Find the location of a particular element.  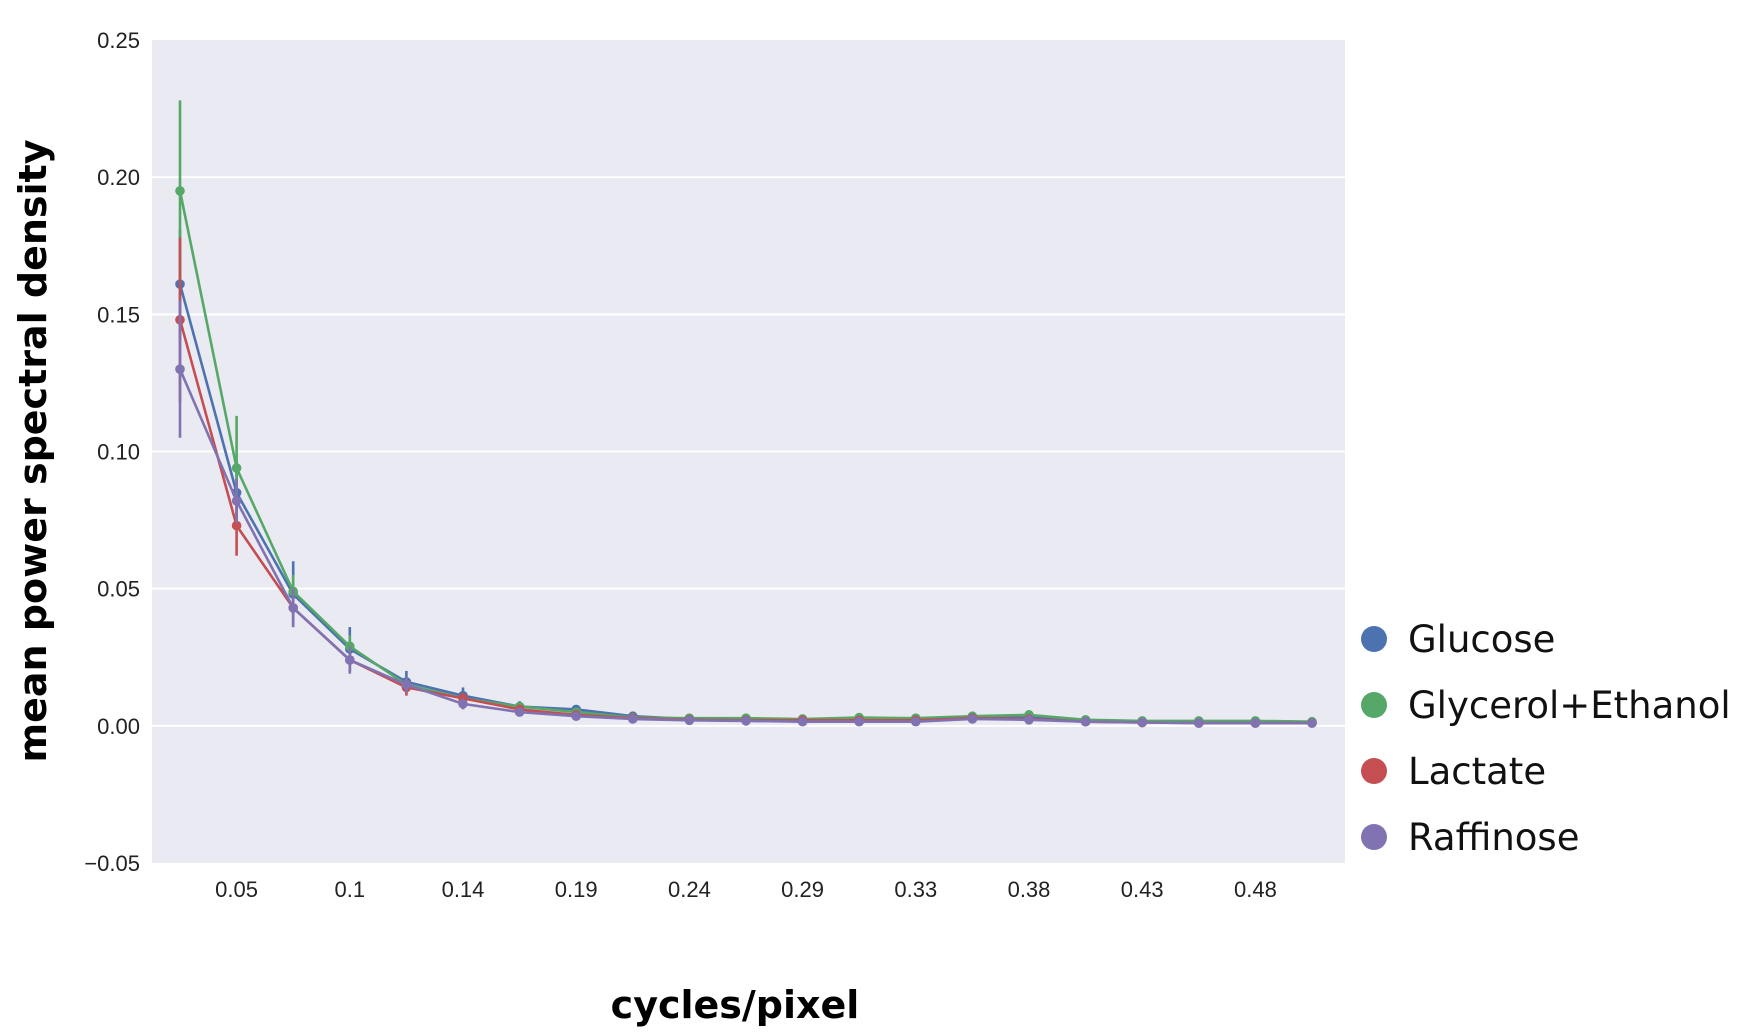

y-tick-label: 0.00 is located at coordinates (118, 726).